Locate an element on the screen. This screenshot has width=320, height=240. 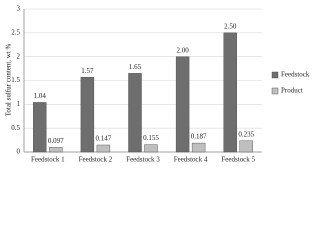
value-label: 0.097 is located at coordinates (56, 141).